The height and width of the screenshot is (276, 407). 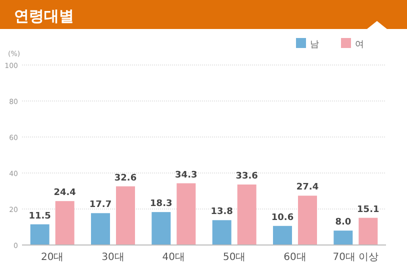 What do you see at coordinates (282, 217) in the screenshot?
I see `data-label: 10.6` at bounding box center [282, 217].